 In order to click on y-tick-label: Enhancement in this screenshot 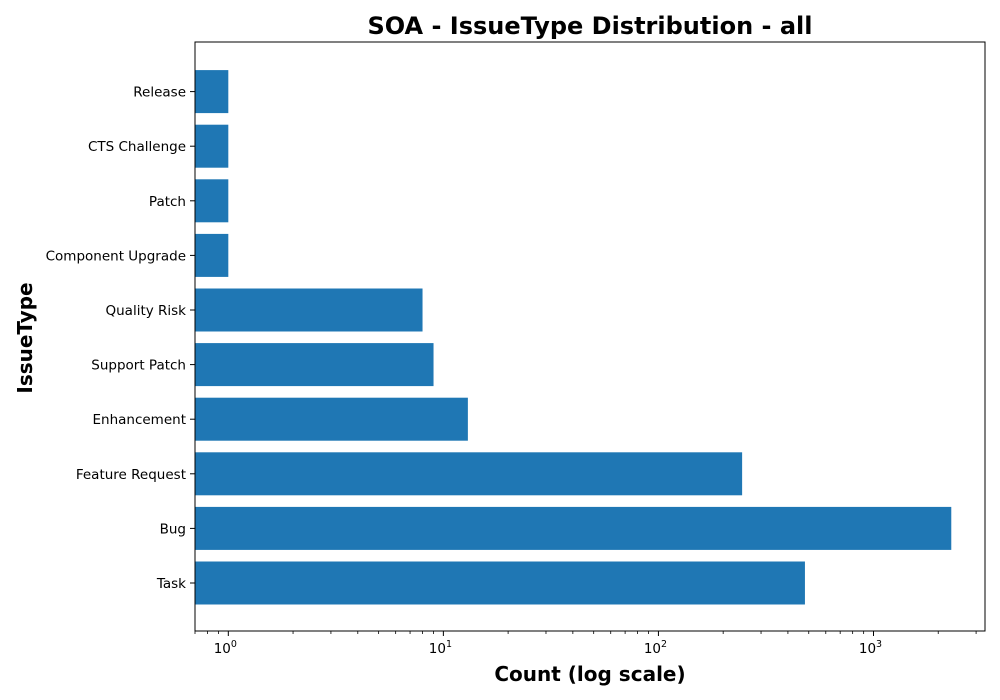, I will do `click(139, 420)`.